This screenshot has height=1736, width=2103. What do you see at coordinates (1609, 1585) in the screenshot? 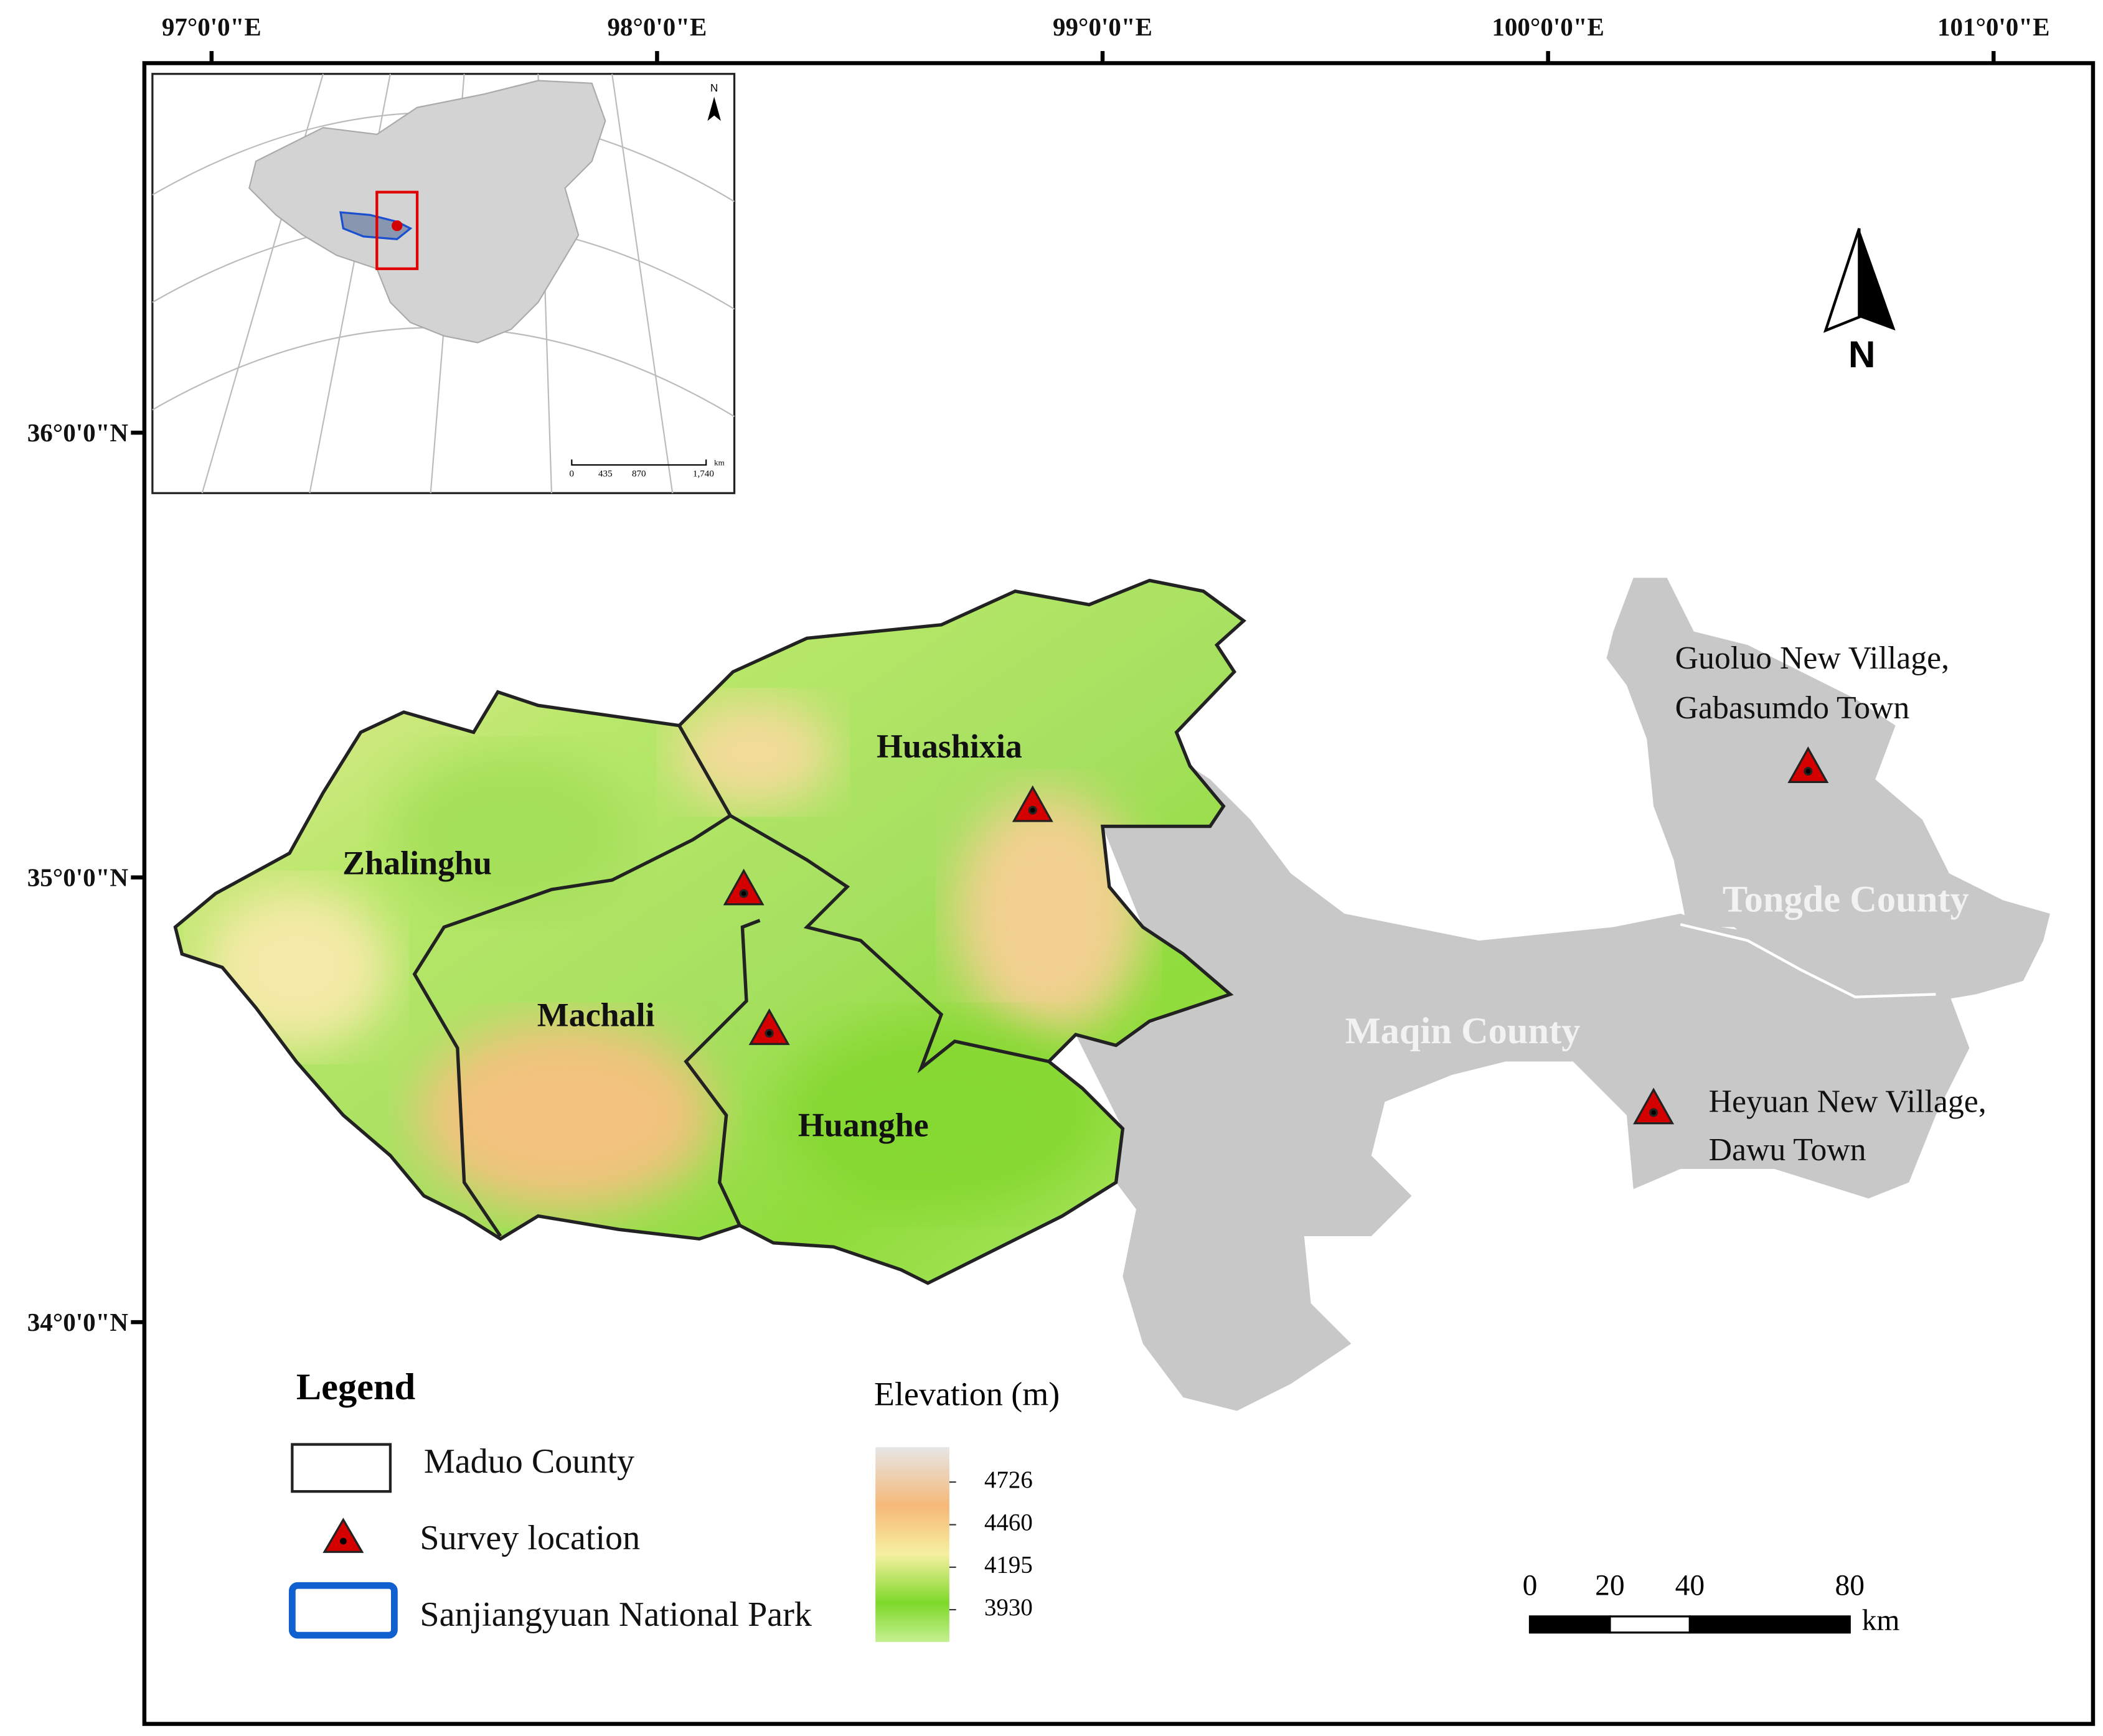
I see `scale-tick-label: 20` at bounding box center [1609, 1585].